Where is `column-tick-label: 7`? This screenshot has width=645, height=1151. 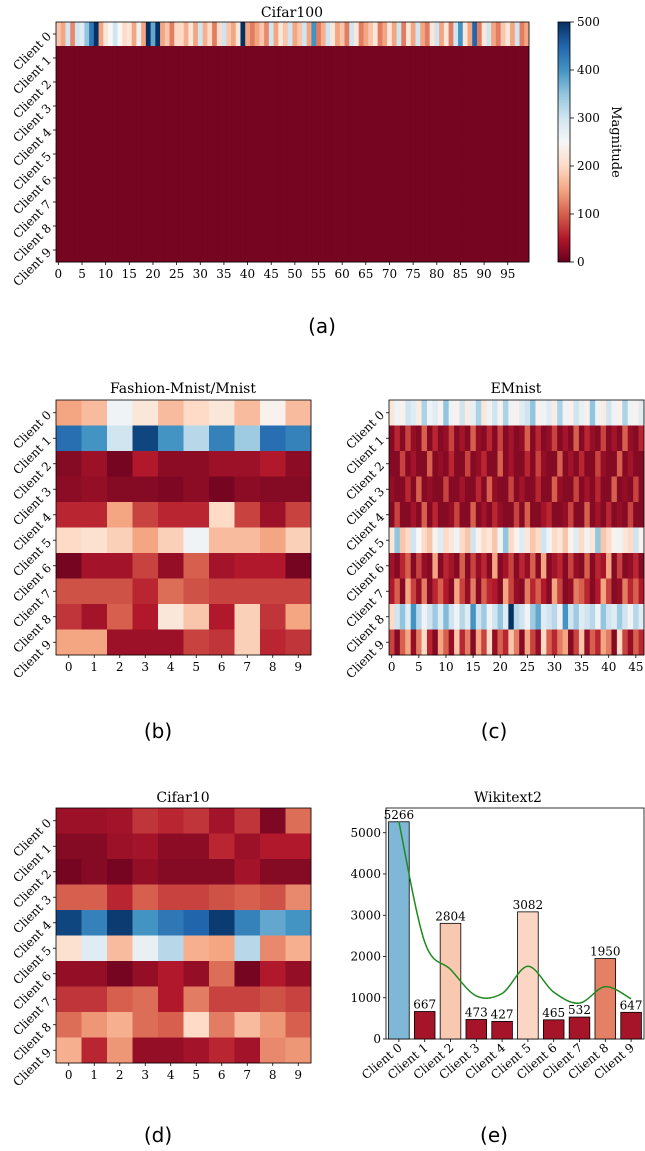
column-tick-label: 7 is located at coordinates (247, 667).